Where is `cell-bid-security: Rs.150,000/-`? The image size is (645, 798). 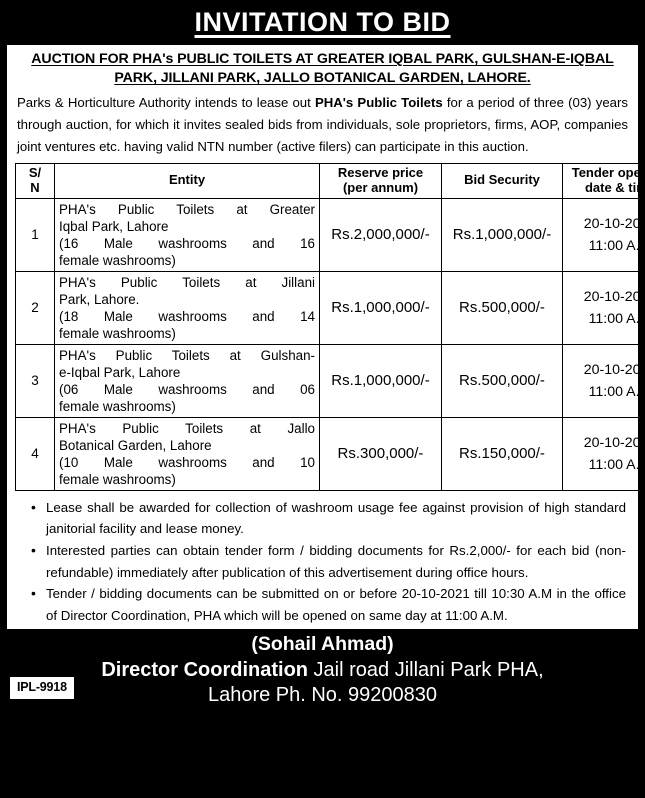
cell-bid-security: Rs.150,000/- is located at coordinates (502, 453).